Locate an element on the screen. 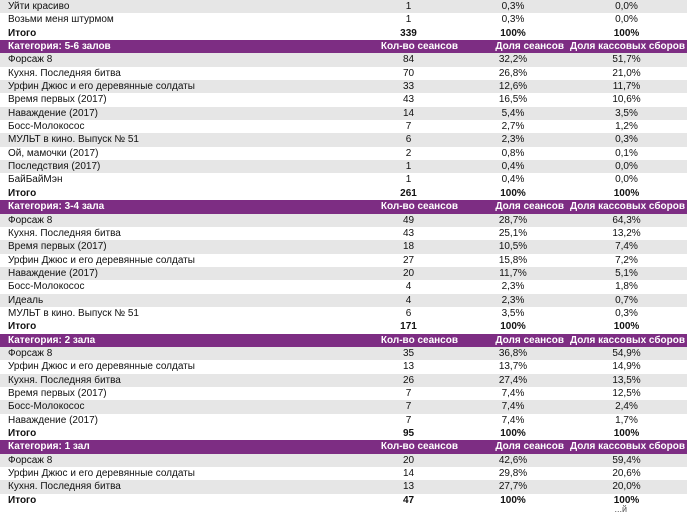  box-office-share-cell: 3,5% is located at coordinates (626, 113).